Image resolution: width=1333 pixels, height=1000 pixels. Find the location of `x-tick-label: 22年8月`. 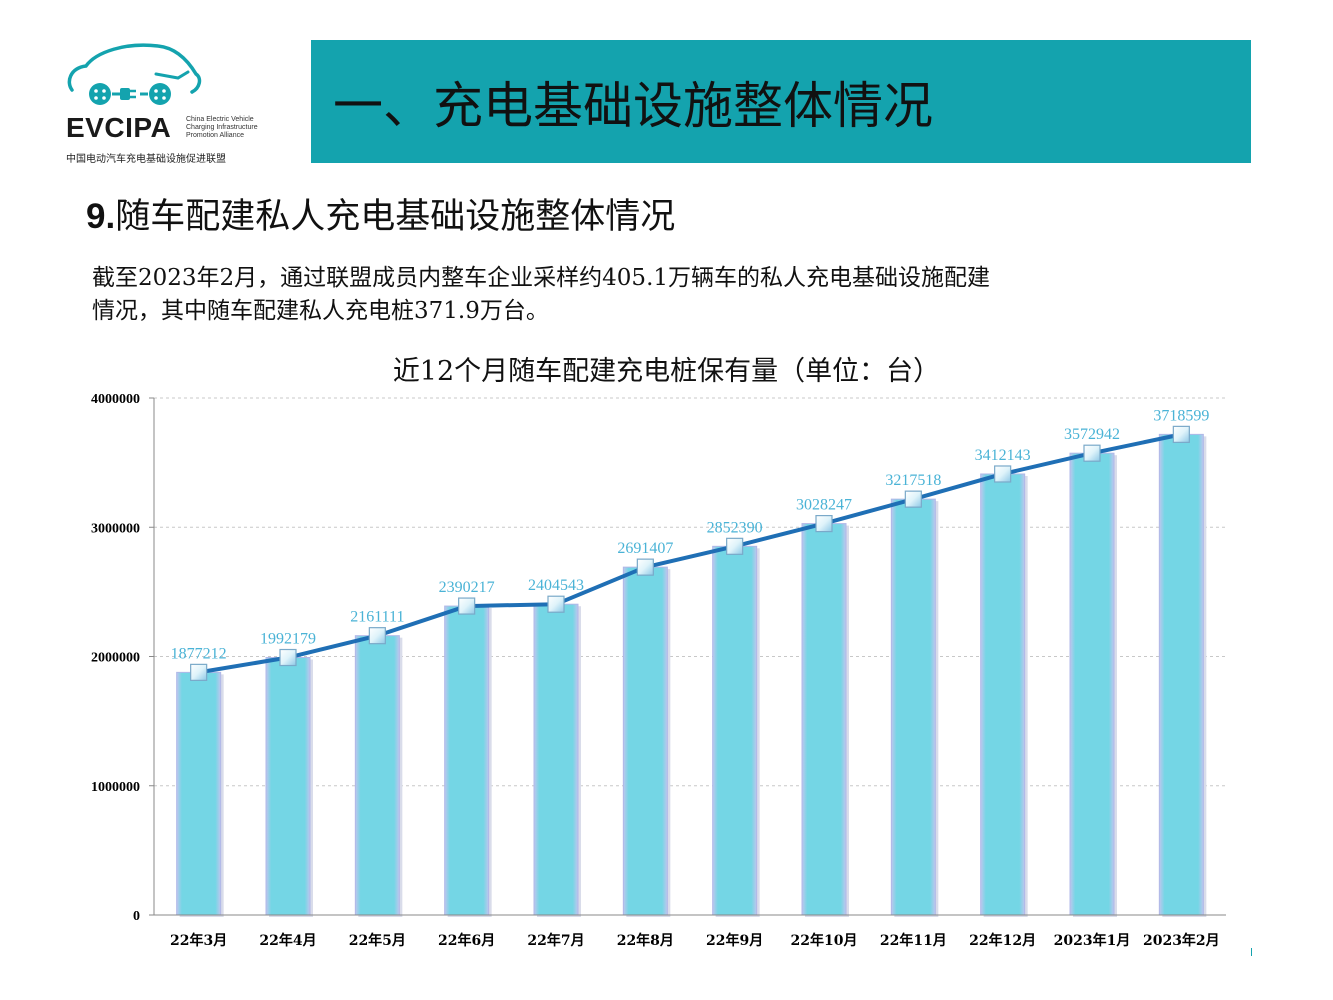

x-tick-label: 22年8月 is located at coordinates (645, 940).